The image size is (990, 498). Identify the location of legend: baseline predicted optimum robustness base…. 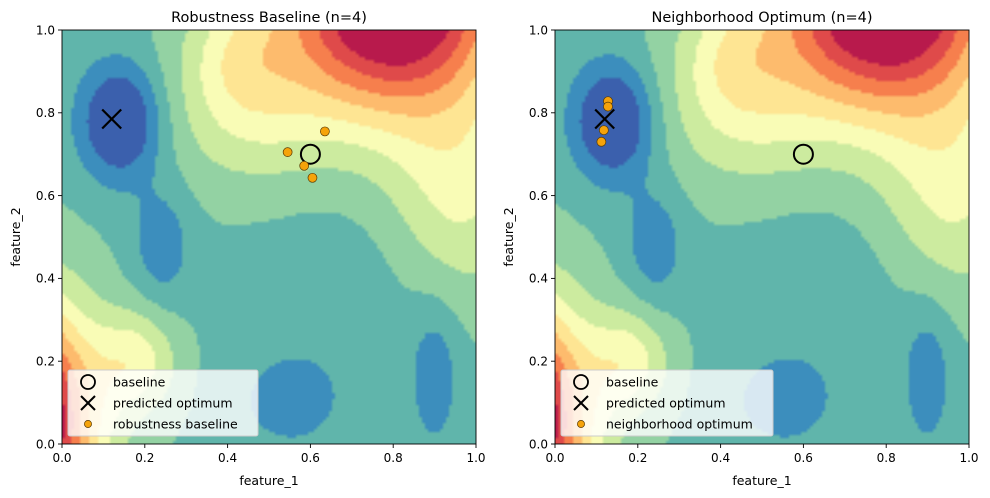
(163, 403).